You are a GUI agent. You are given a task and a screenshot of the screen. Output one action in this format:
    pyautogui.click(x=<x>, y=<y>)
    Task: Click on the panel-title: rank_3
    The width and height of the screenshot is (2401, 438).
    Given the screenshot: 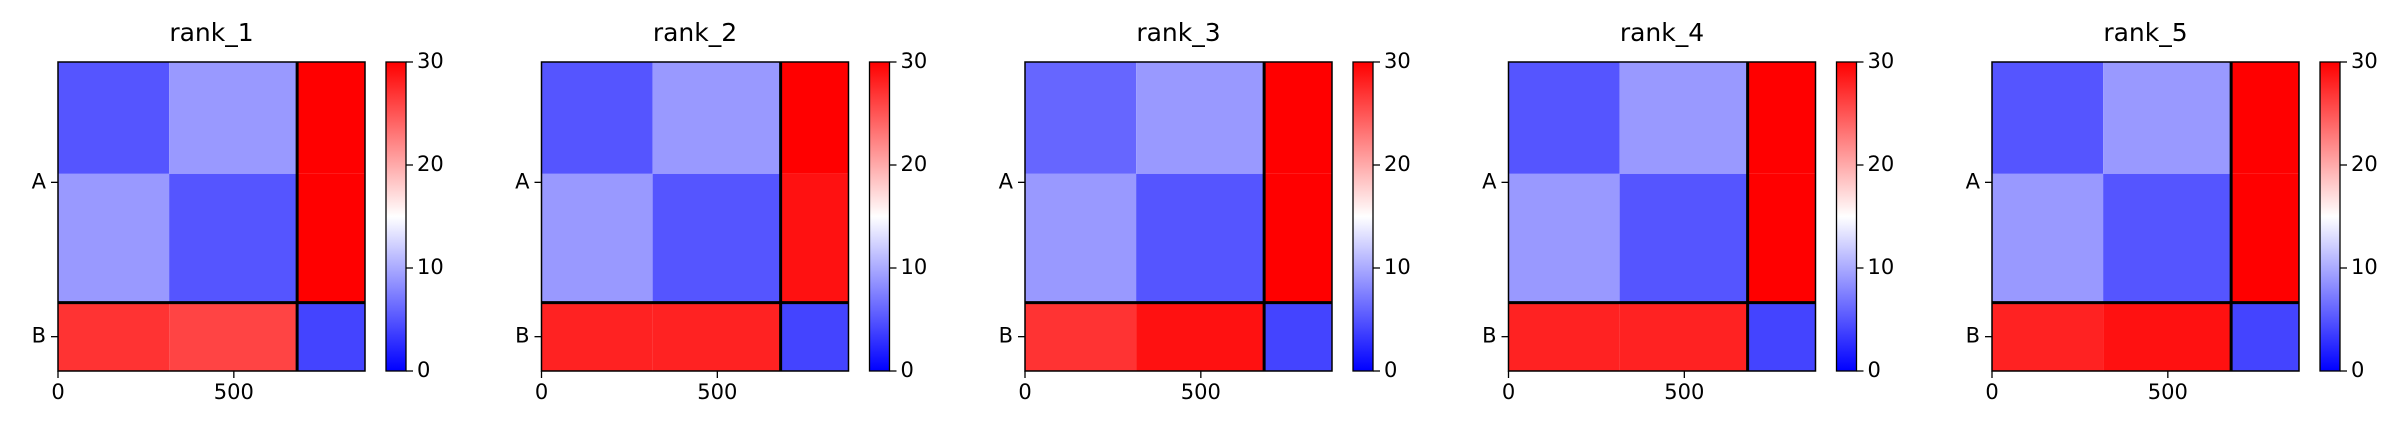 What is the action you would take?
    pyautogui.click(x=1178, y=32)
    